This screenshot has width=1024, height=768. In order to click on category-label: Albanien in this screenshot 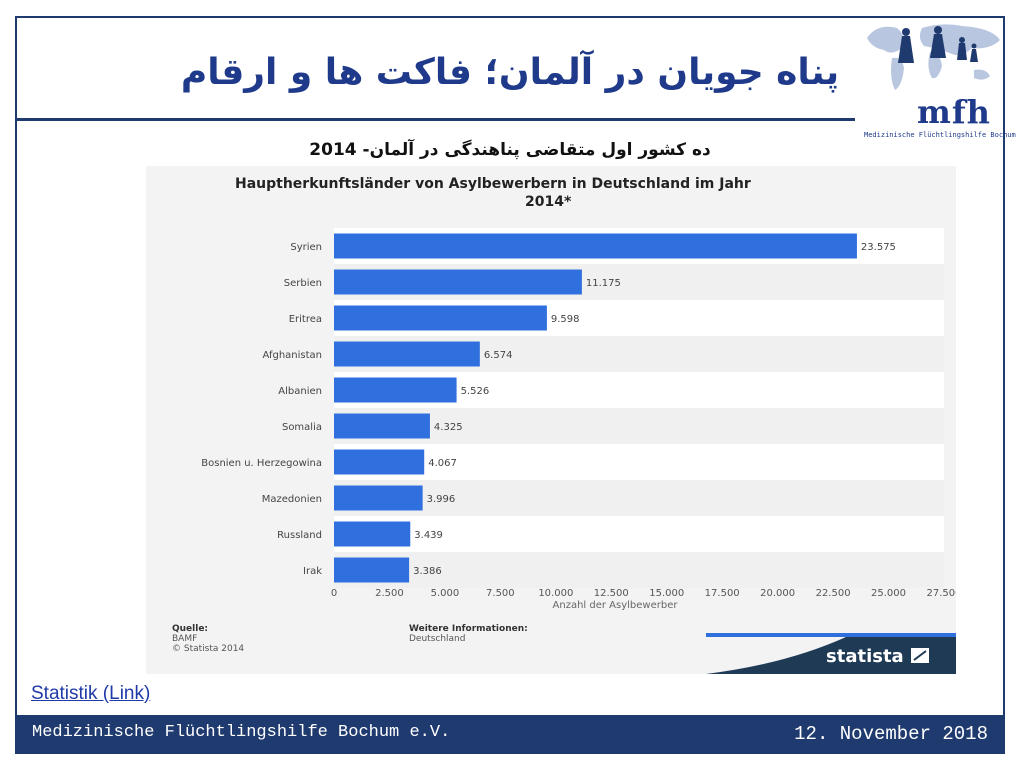, I will do `click(300, 391)`.